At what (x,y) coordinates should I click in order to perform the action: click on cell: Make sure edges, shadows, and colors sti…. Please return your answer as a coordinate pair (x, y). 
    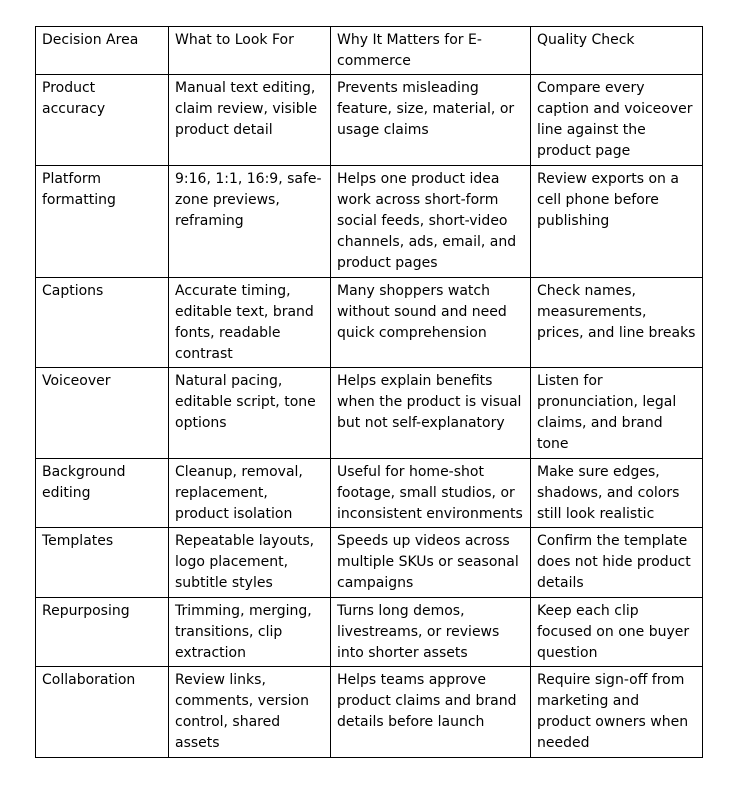
    Looking at the image, I should click on (616, 493).